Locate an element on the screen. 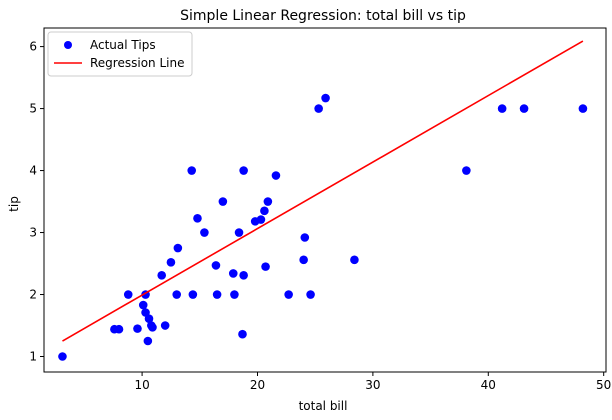 The image size is (612, 420). legend-box is located at coordinates (120, 54).